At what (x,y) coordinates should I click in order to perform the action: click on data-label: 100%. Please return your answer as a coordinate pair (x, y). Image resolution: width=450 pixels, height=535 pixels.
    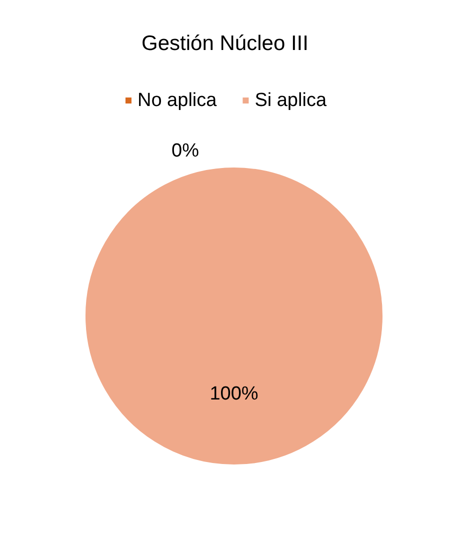
    Looking at the image, I should click on (234, 394).